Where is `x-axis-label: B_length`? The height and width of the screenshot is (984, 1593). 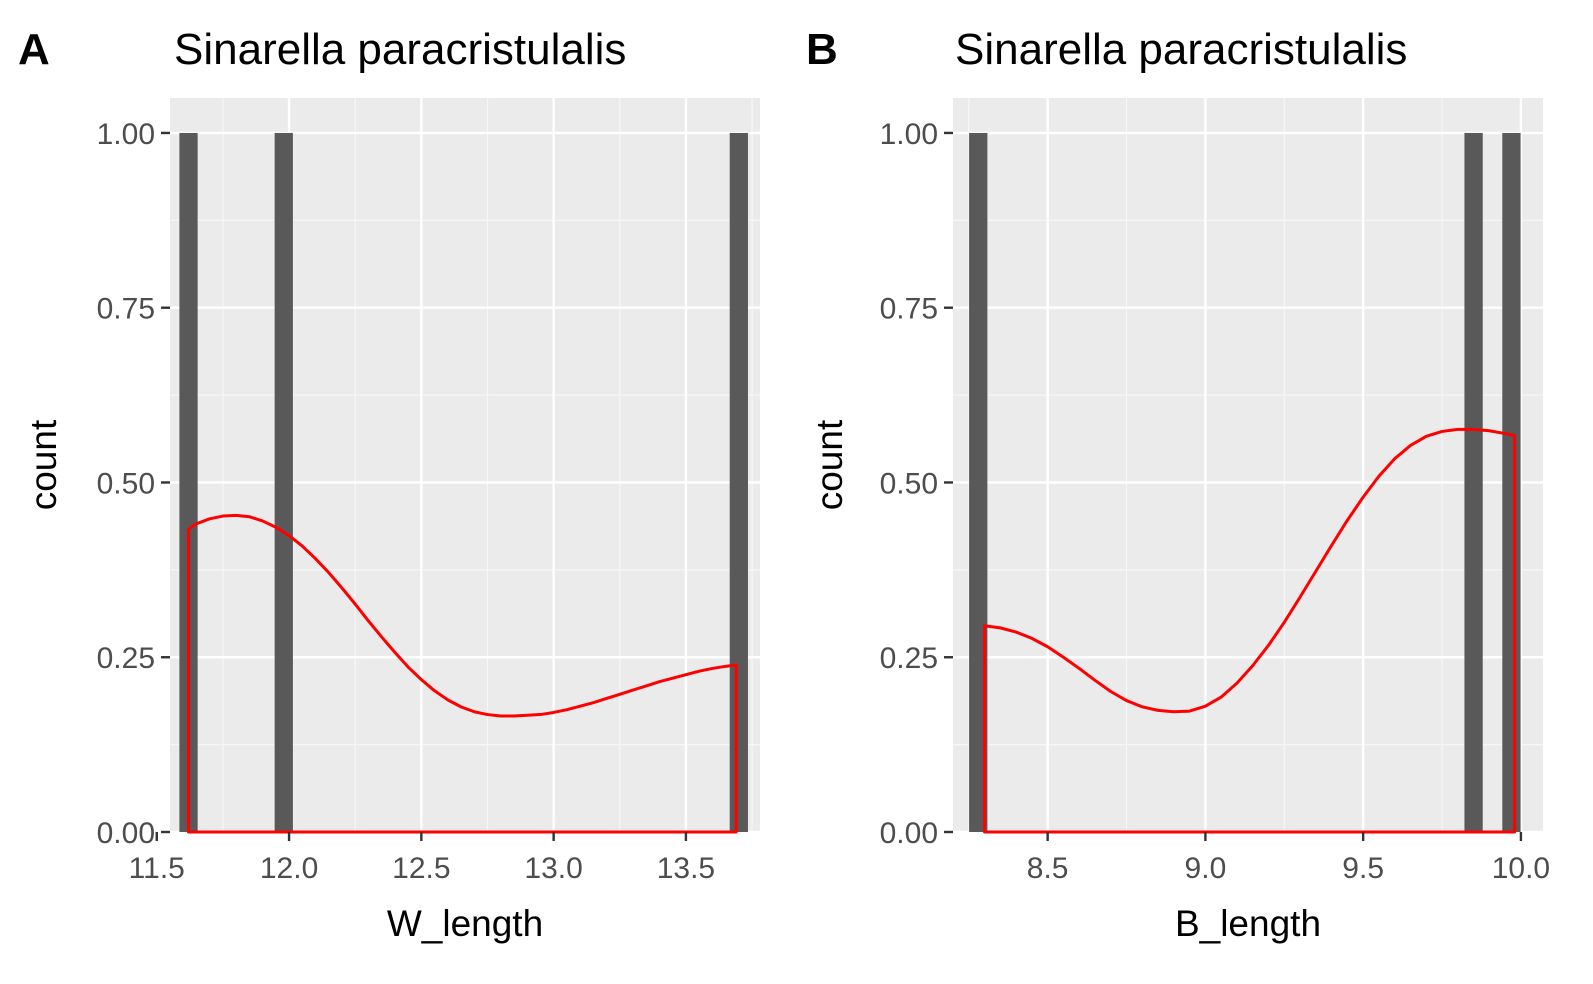 x-axis-label: B_length is located at coordinates (1248, 923).